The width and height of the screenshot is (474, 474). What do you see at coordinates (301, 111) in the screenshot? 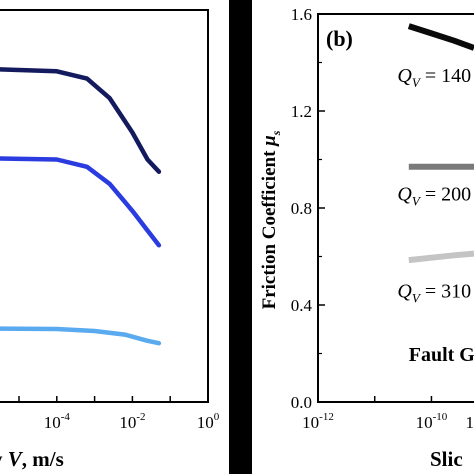
I see `panel-b-y-tick-label: 1.2` at bounding box center [301, 111].